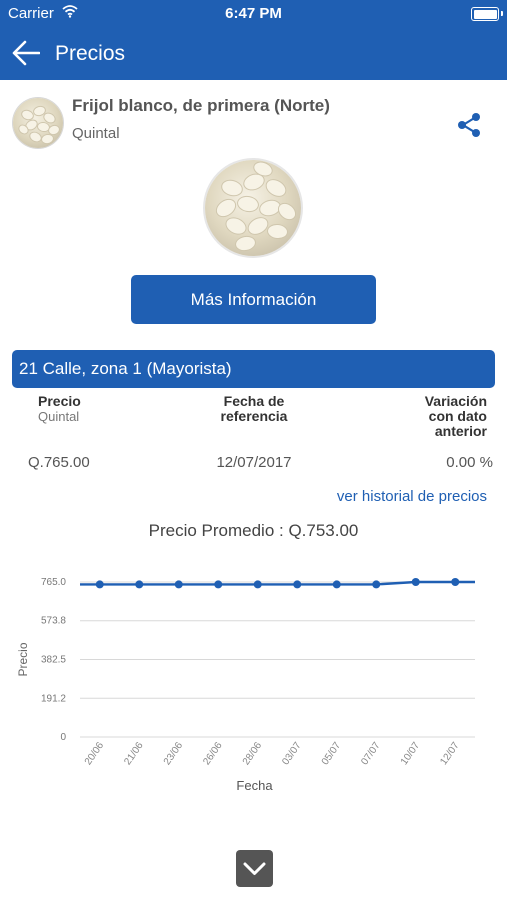 This screenshot has width=507, height=900. What do you see at coordinates (455, 401) in the screenshot?
I see `variation-header-line-1: Variación` at bounding box center [455, 401].